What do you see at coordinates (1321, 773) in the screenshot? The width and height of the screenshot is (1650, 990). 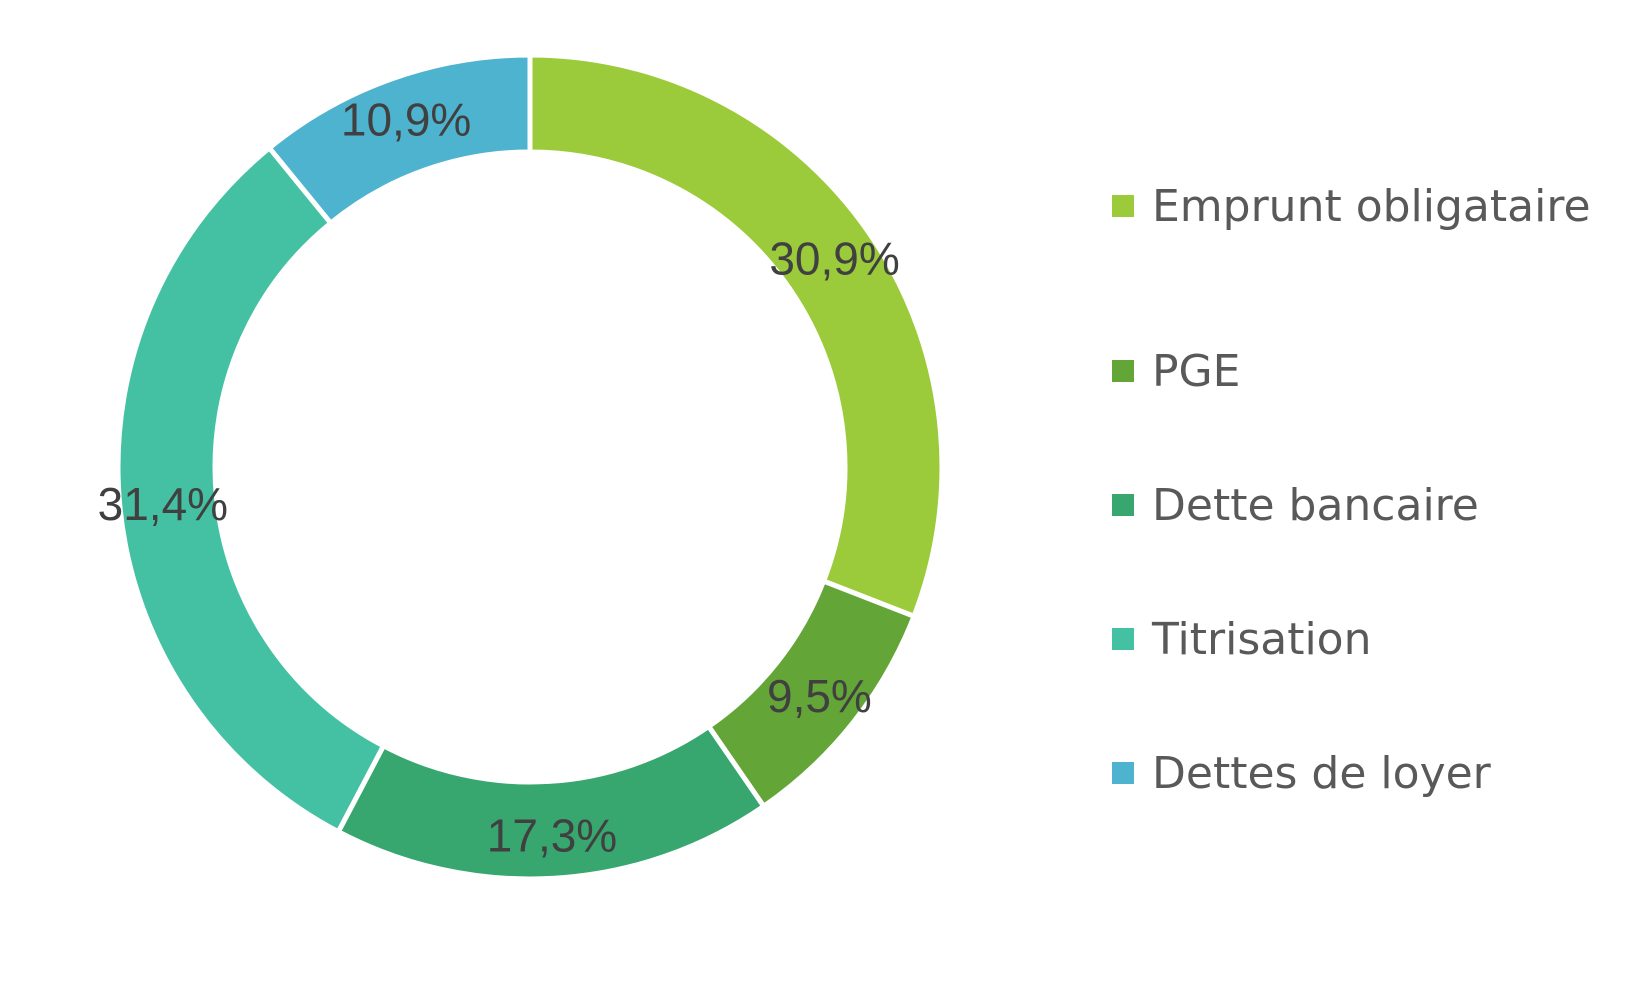 I see `legend-label-dettes-de-loyer: Dettes de loyer` at bounding box center [1321, 773].